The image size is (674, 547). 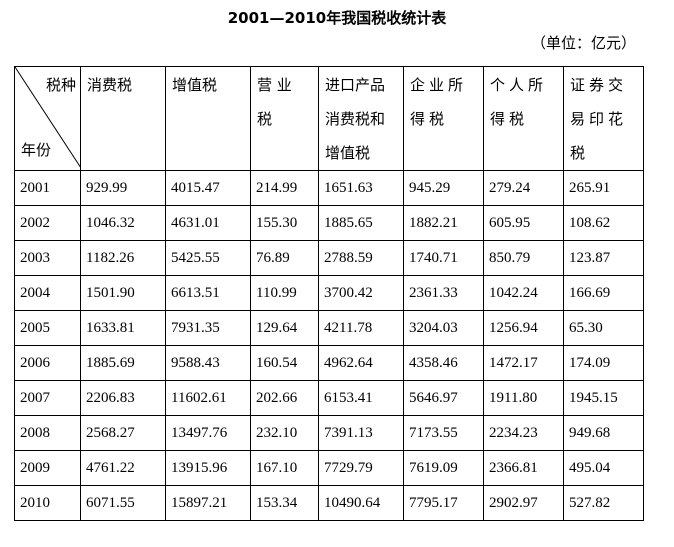 I want to click on value-cell: 10490.64, so click(x=361, y=503).